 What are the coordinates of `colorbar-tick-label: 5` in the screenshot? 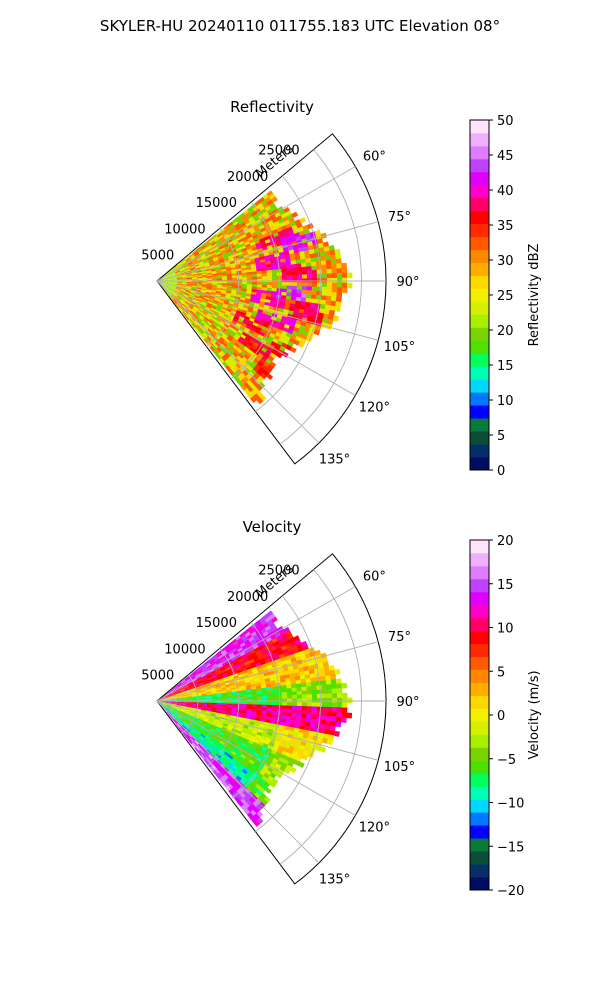 It's located at (501, 436).